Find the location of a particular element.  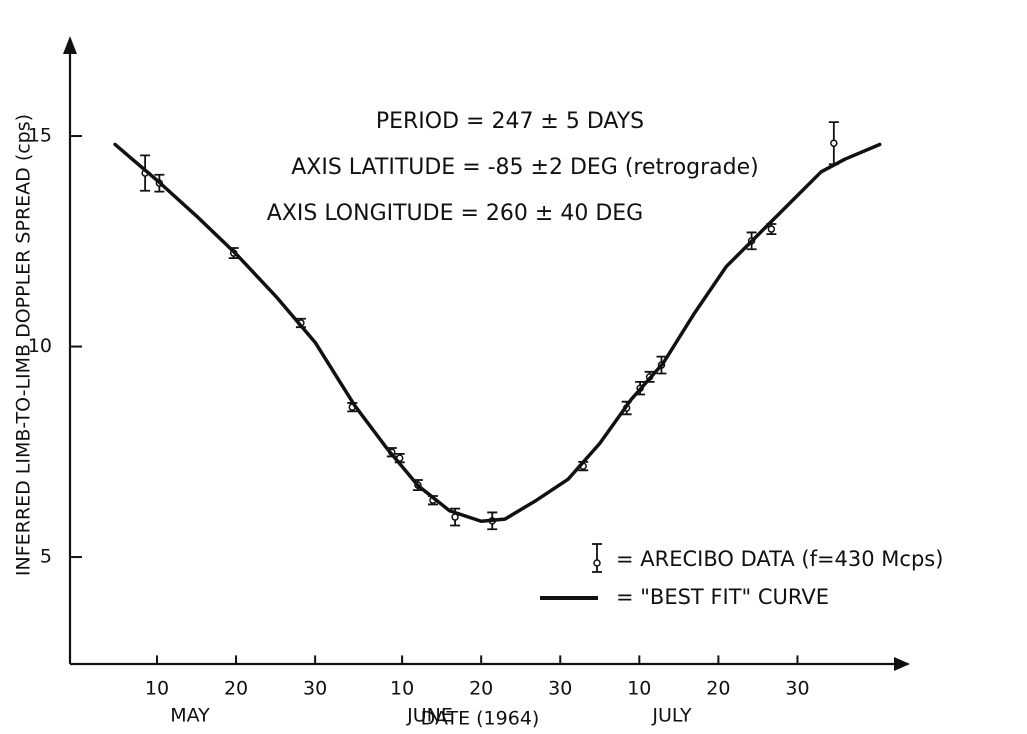

legend-label: = "BEST FIT" CURVE is located at coordinates (722, 597).